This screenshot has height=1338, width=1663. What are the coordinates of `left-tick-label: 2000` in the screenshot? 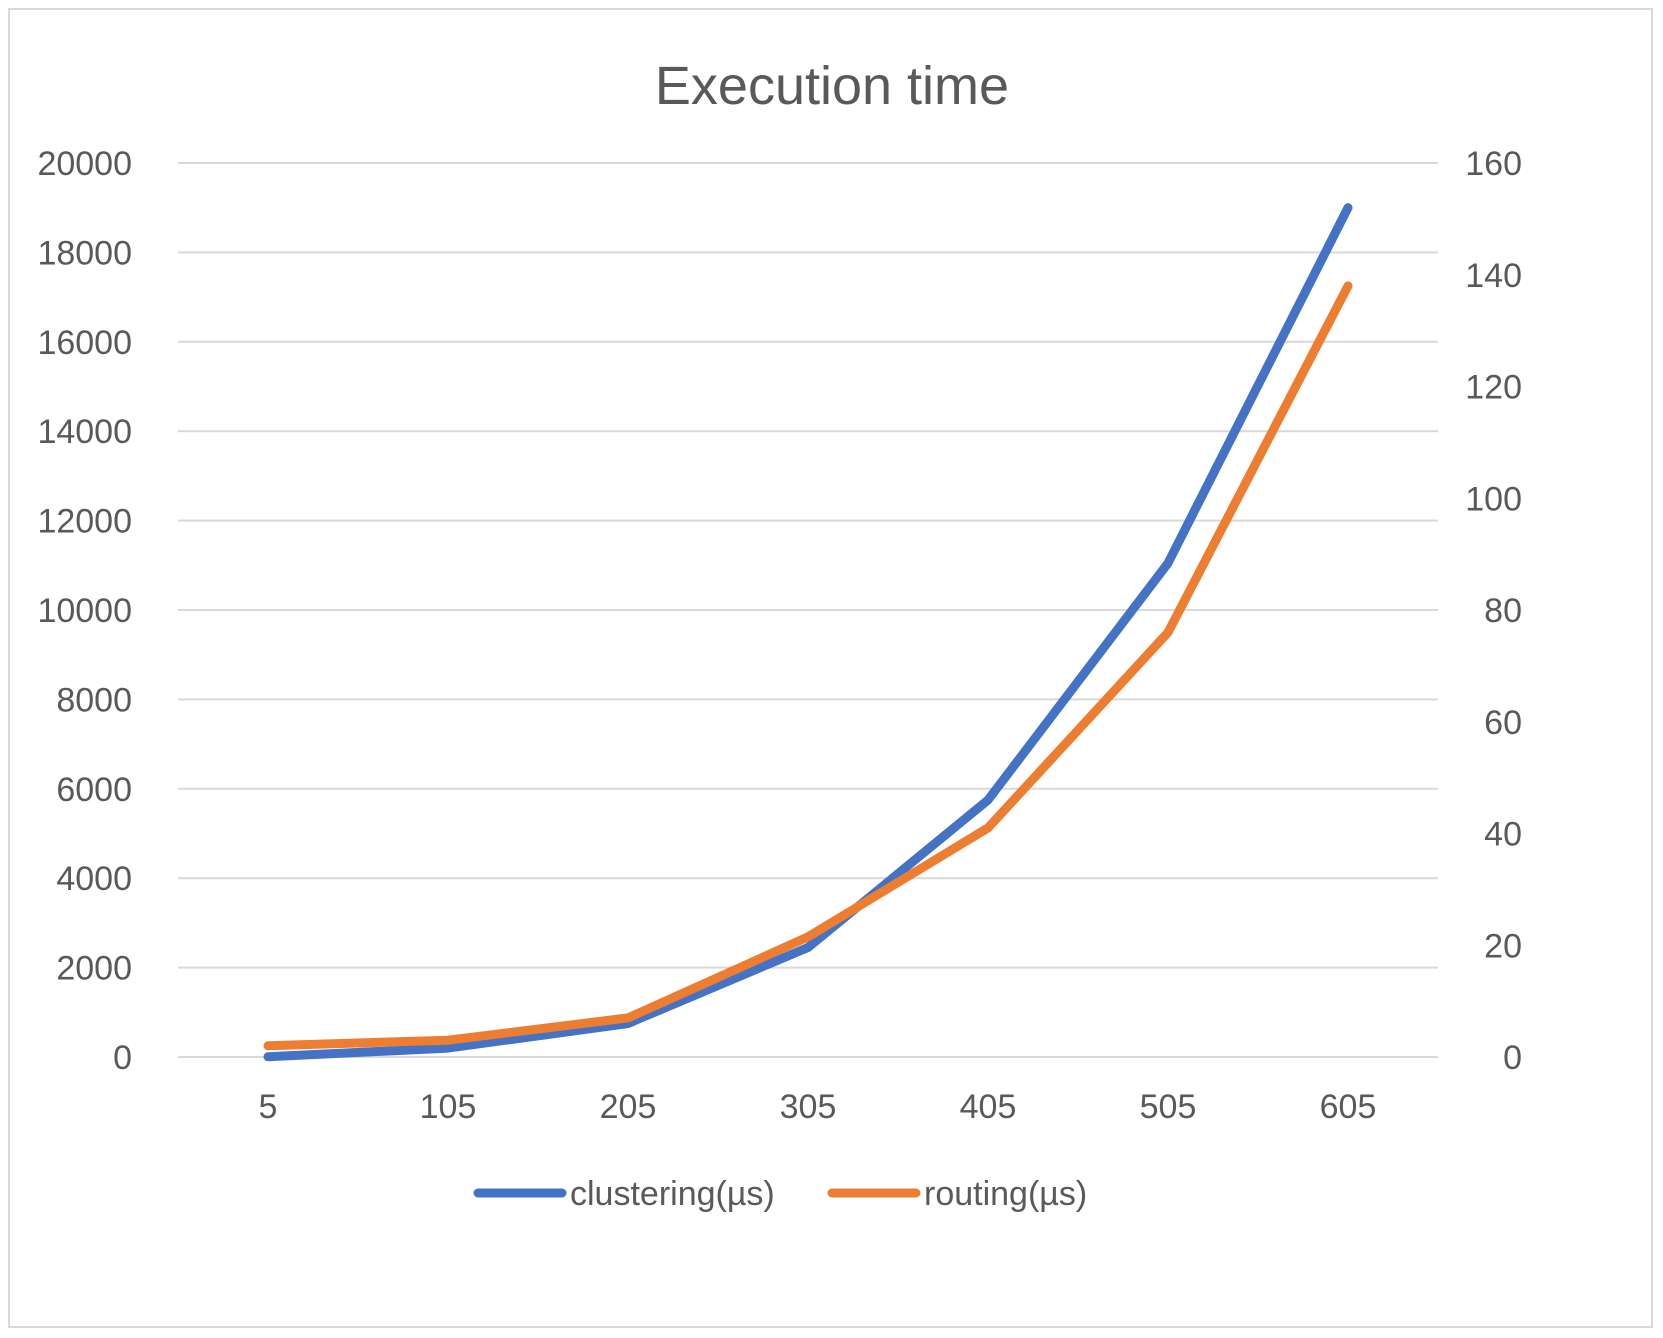 It's located at (94, 969).